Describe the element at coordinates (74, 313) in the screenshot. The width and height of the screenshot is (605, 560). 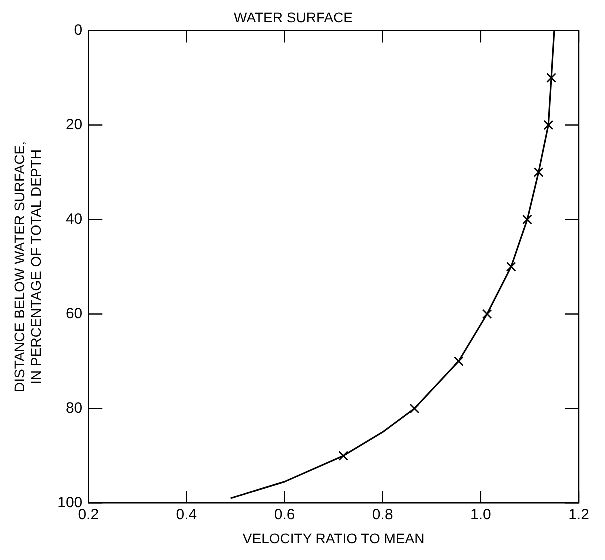
I see `y-tick-label: 60` at that location.